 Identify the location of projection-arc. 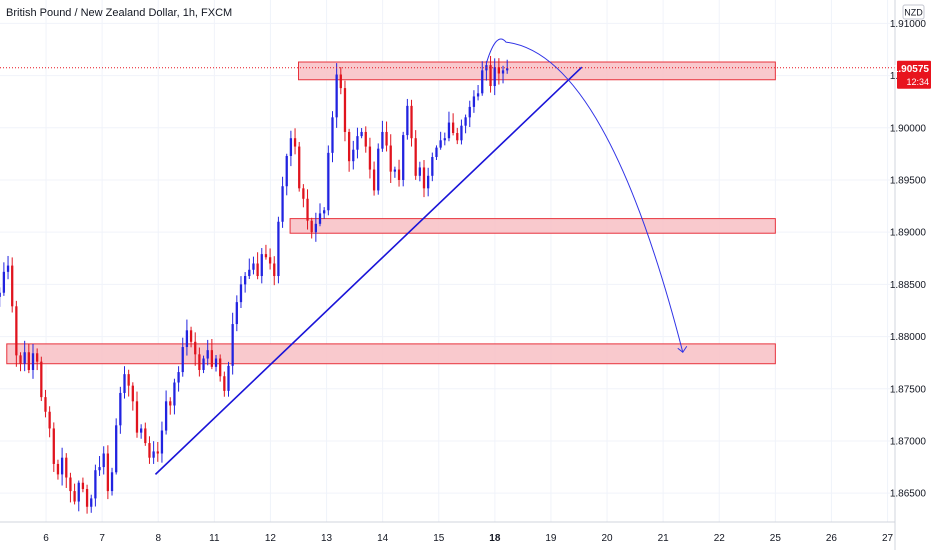
(584, 195).